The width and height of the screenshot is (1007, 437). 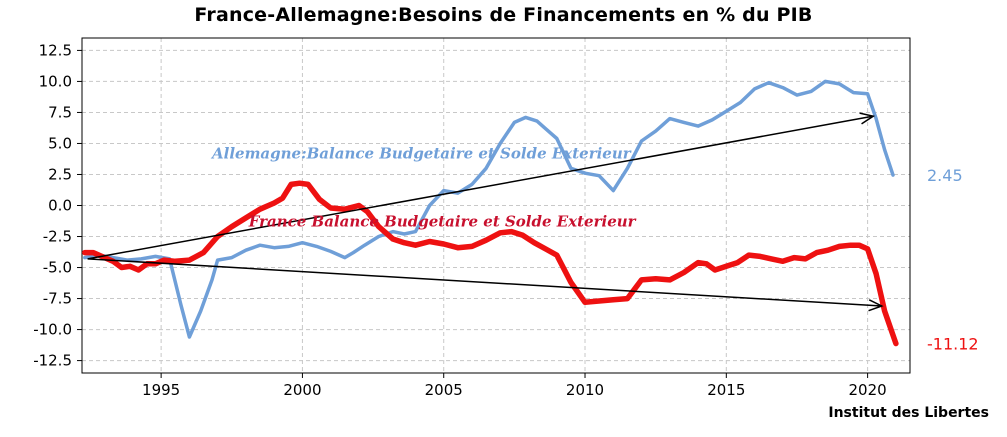 I want to click on y-tick-label: -12.5, so click(x=52, y=361).